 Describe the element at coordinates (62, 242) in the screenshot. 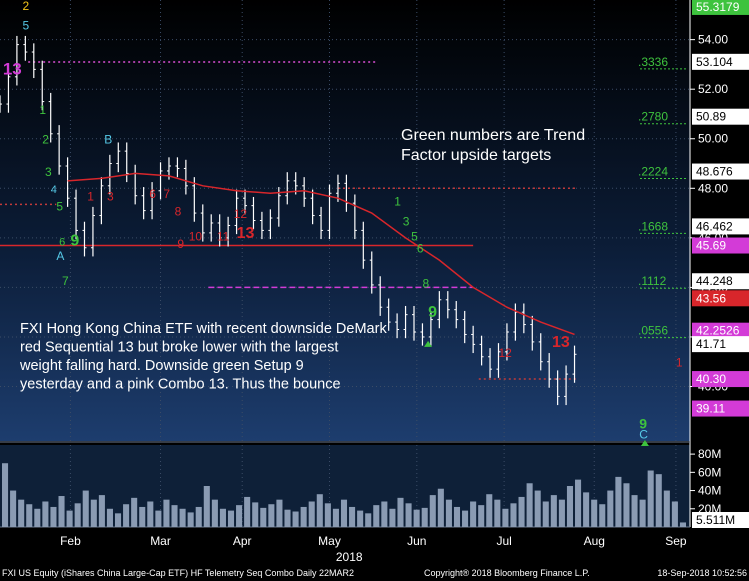

I see `demark-count-label: 6` at that location.